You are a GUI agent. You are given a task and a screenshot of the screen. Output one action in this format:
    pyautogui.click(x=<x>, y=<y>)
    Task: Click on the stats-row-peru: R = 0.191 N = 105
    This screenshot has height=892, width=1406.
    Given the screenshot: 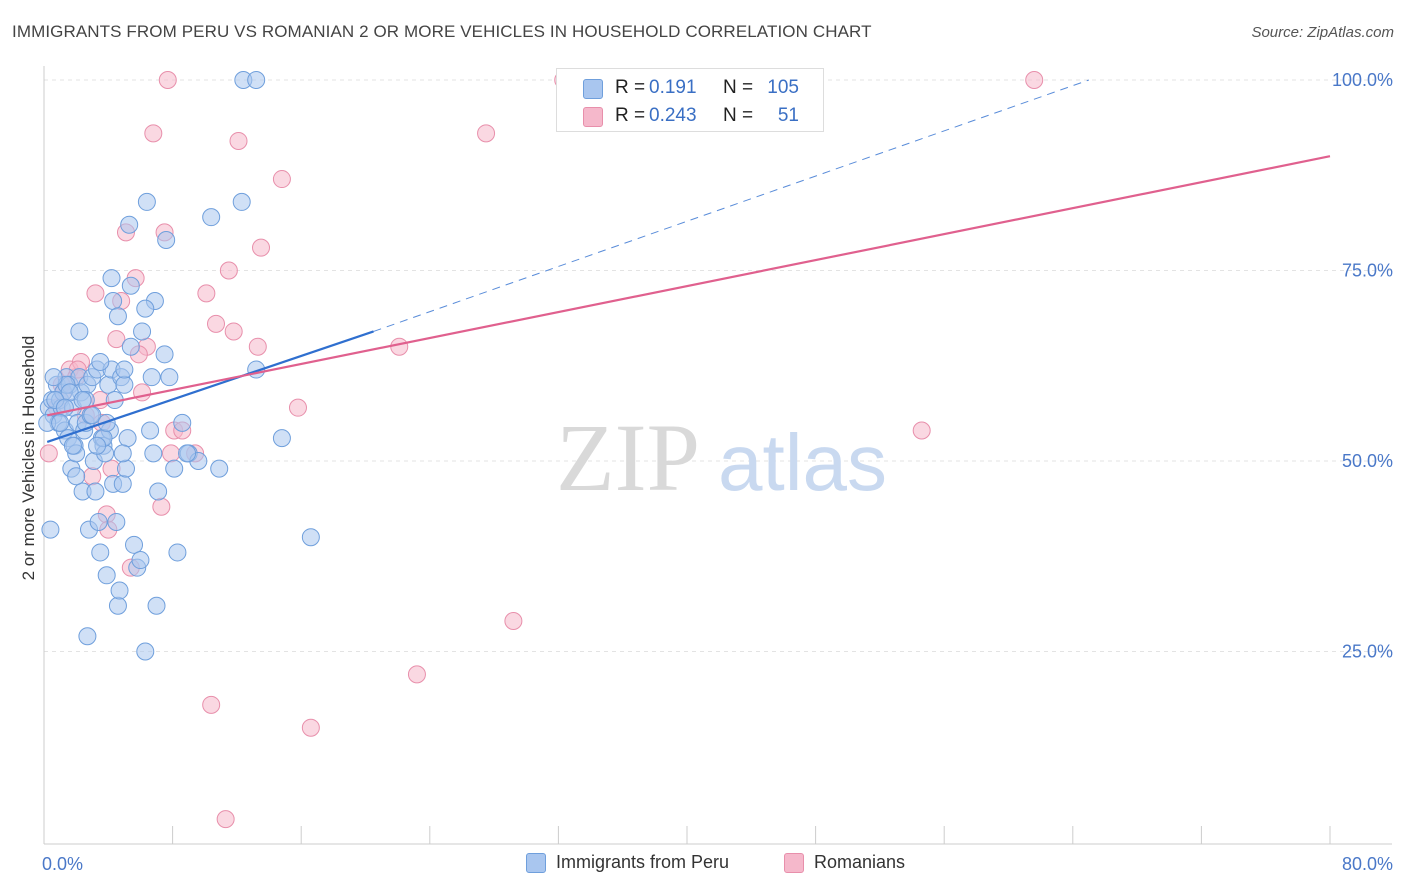 What is the action you would take?
    pyautogui.click(x=690, y=89)
    